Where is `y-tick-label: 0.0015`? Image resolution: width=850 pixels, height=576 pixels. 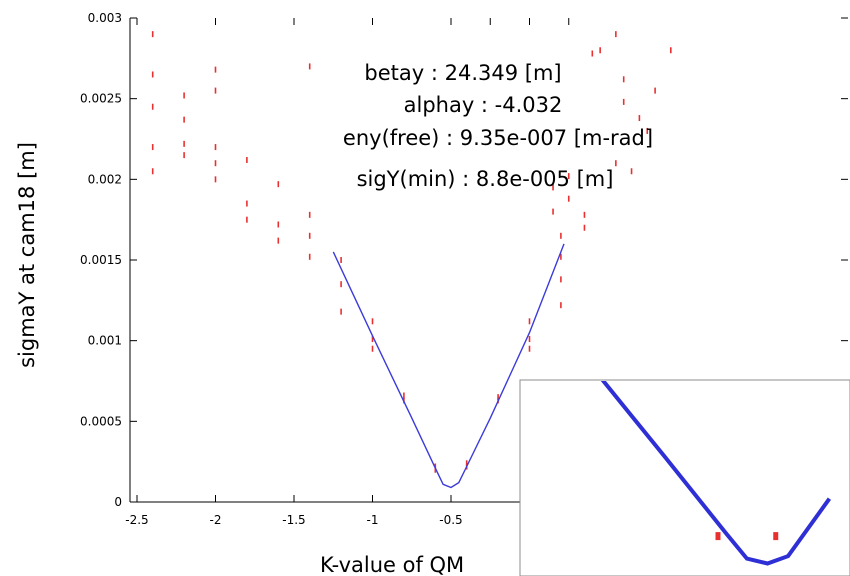 y-tick-label: 0.0015 is located at coordinates (101, 260).